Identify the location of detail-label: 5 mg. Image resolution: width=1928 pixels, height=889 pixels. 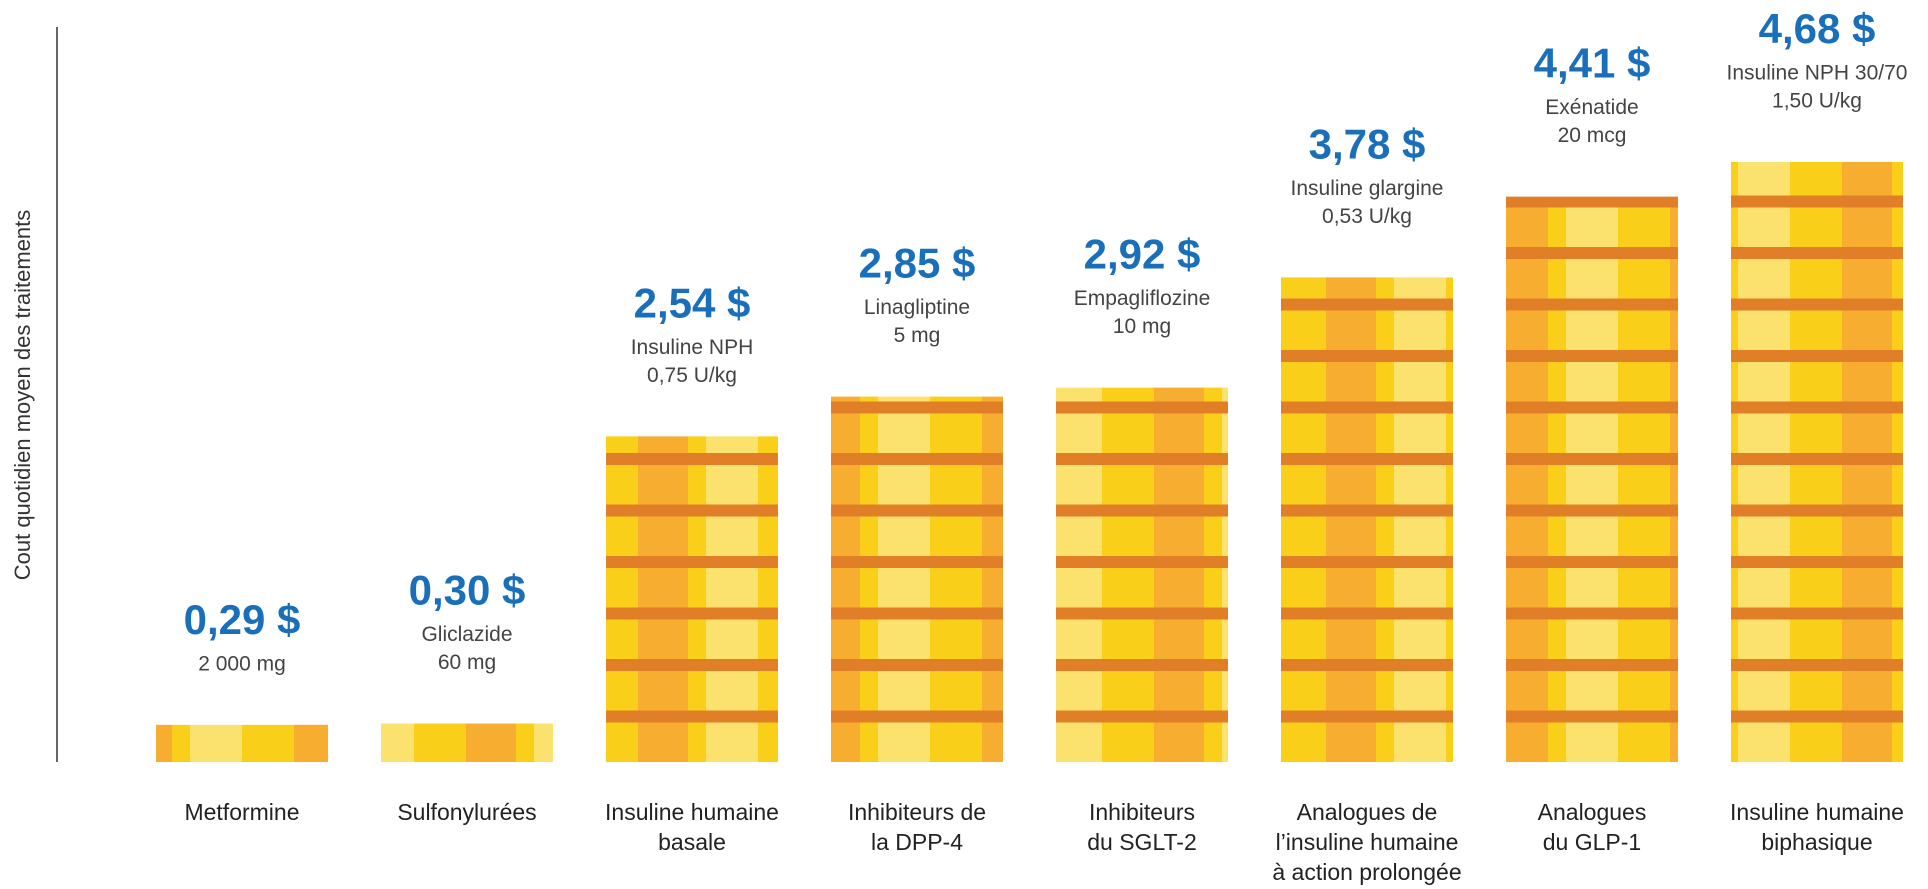
(917, 335).